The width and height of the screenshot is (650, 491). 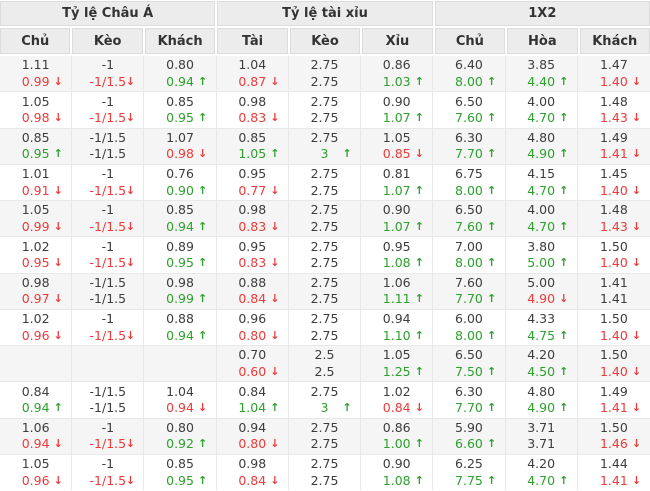 I want to click on section-header-asian-handicap: Tỷ lệ Châu Á, so click(x=108, y=13).